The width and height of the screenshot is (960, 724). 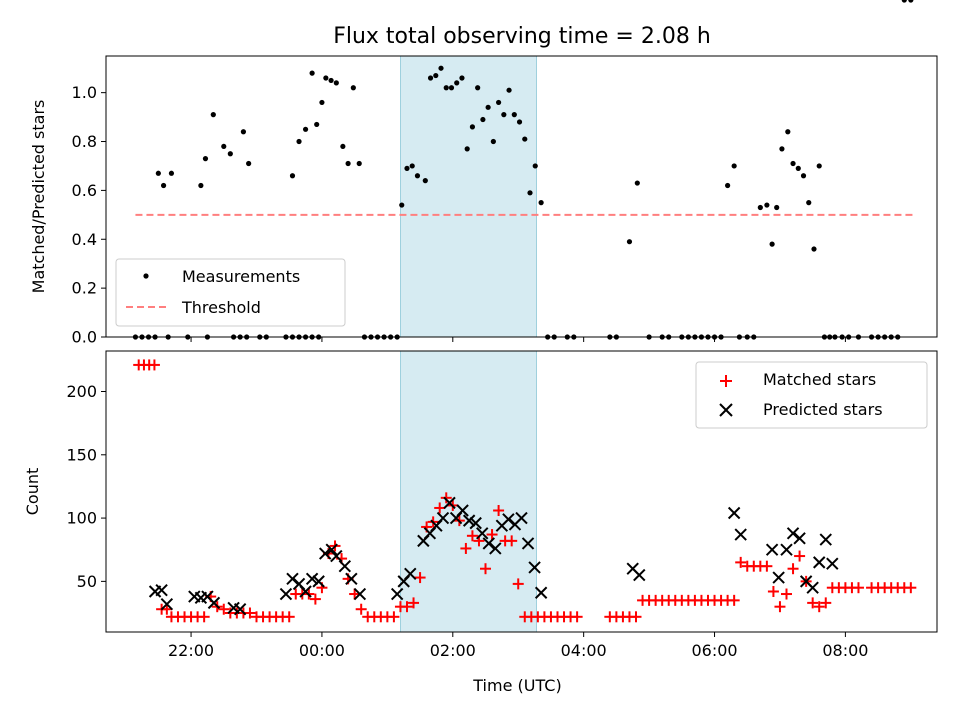 I want to click on legend-measurements-label: Measurements, so click(x=241, y=276).